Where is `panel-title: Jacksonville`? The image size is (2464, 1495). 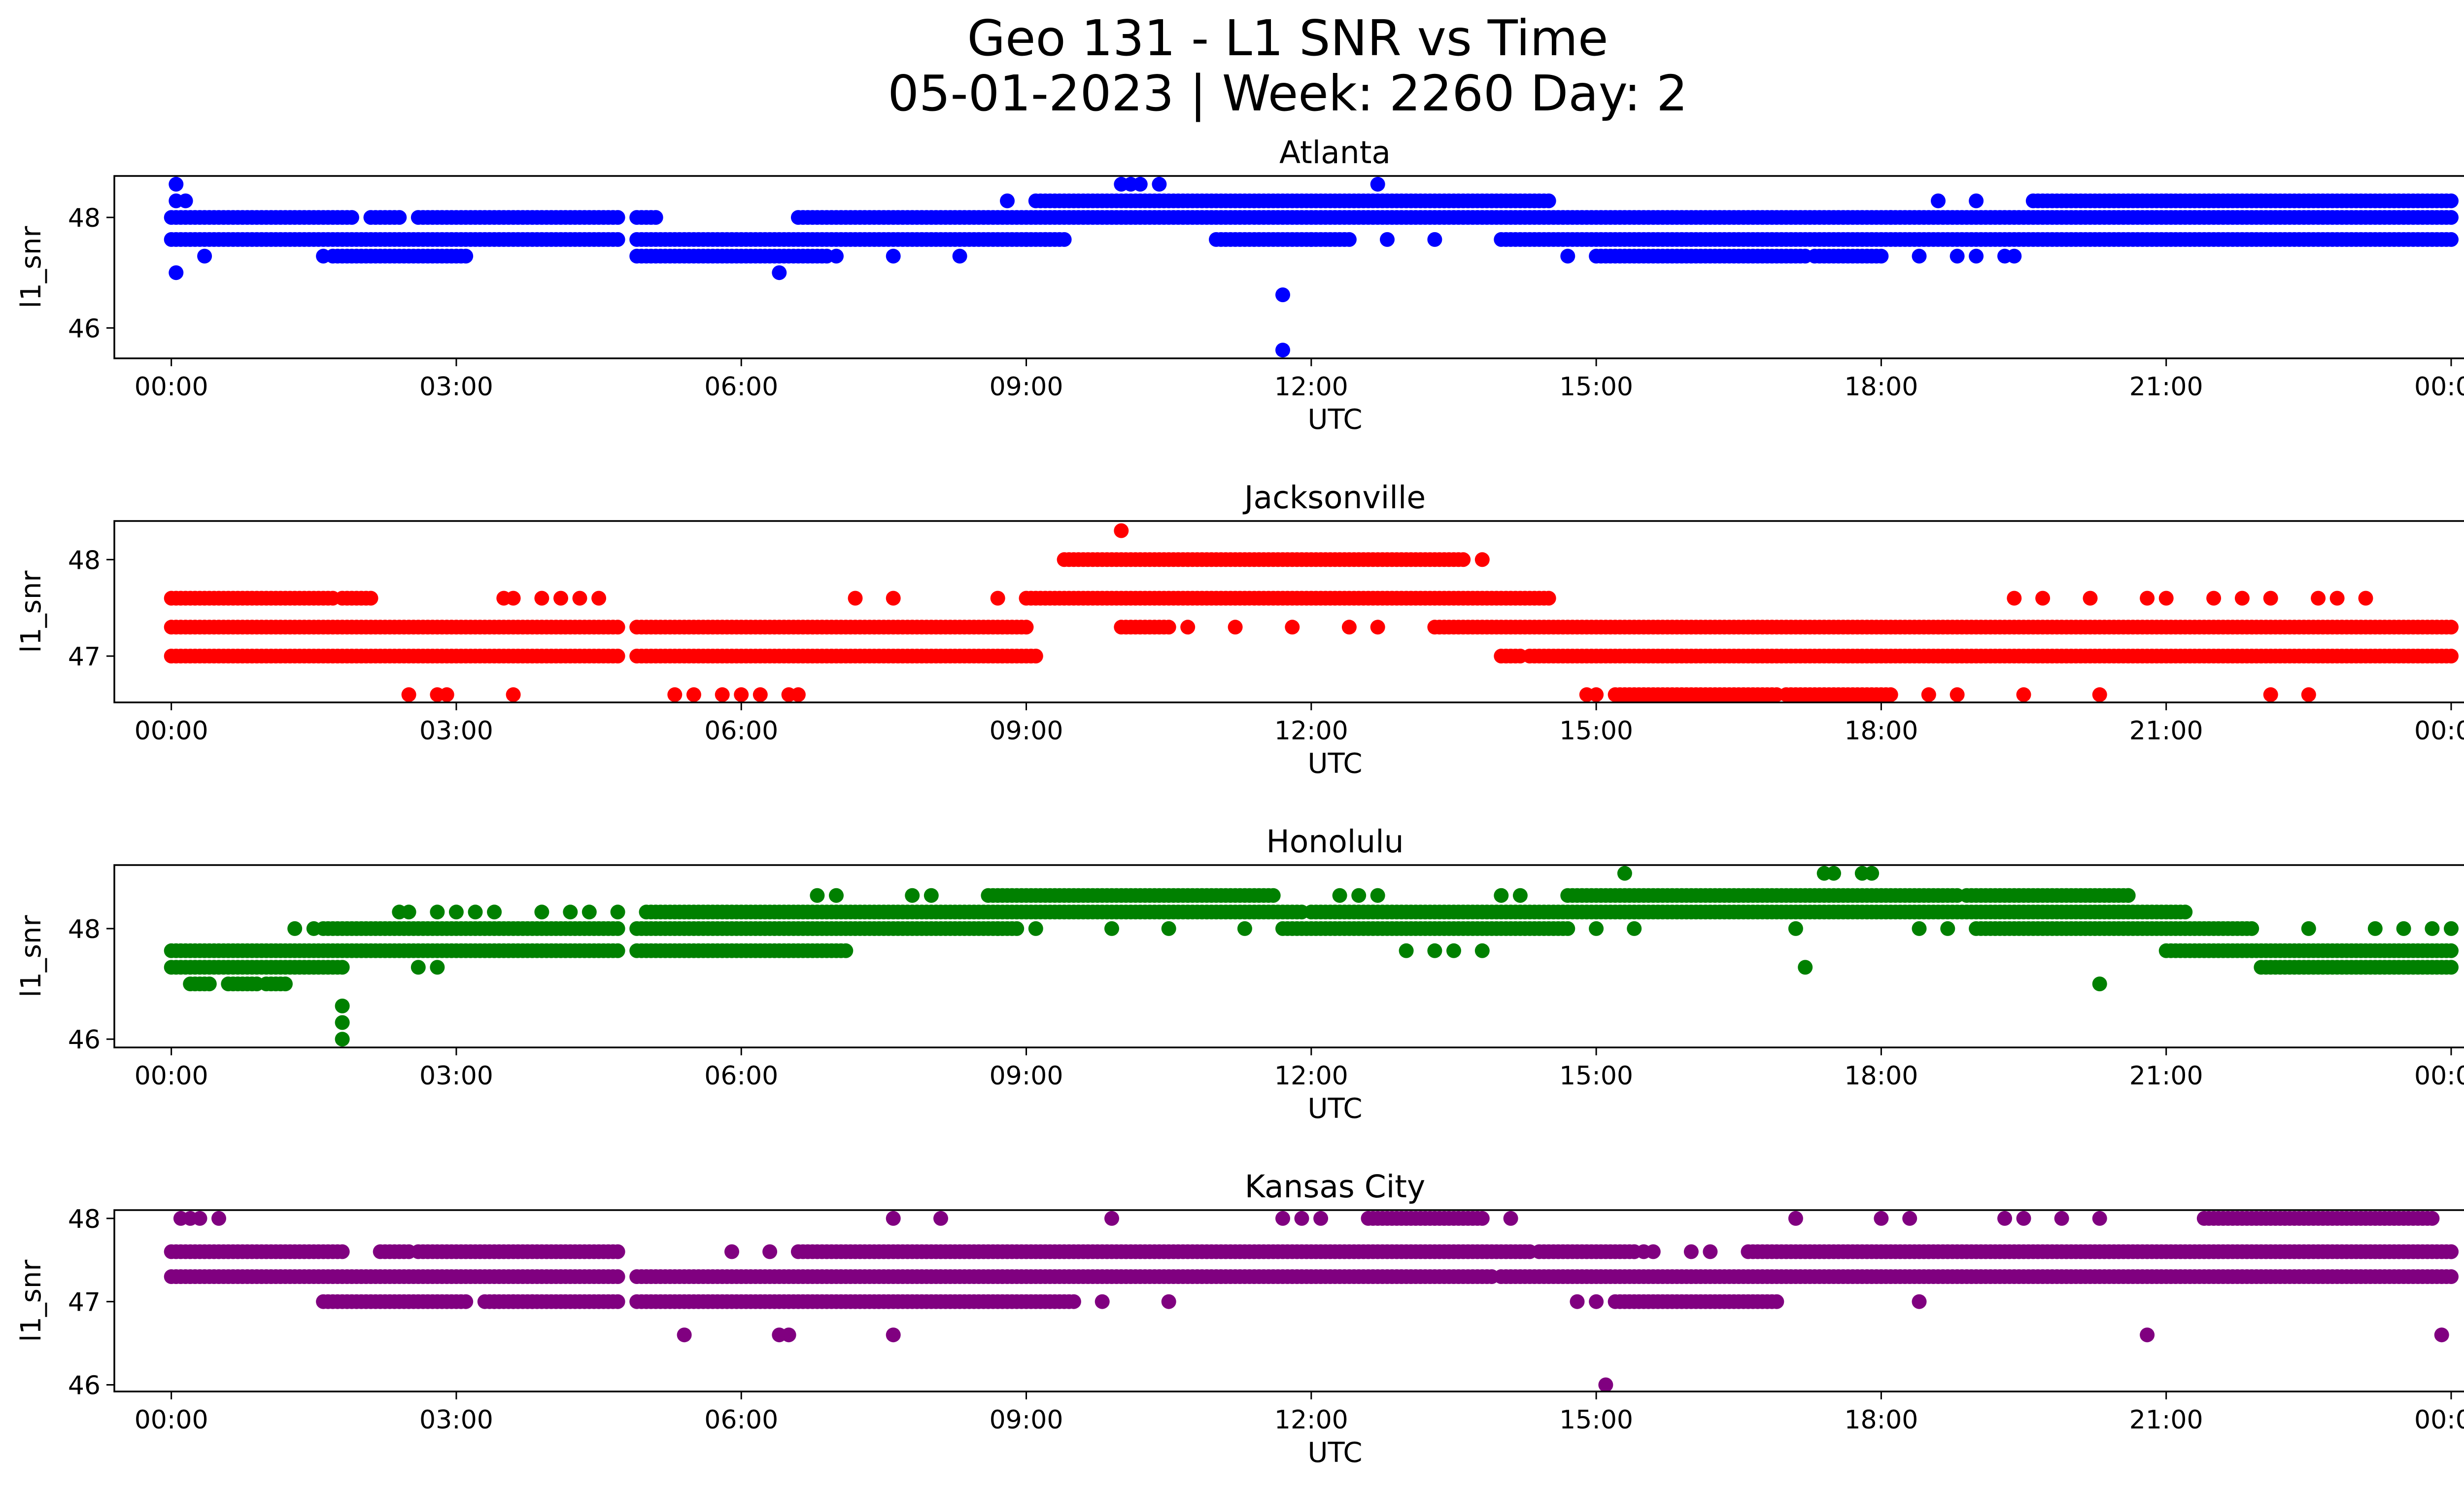 panel-title: Jacksonville is located at coordinates (1334, 498).